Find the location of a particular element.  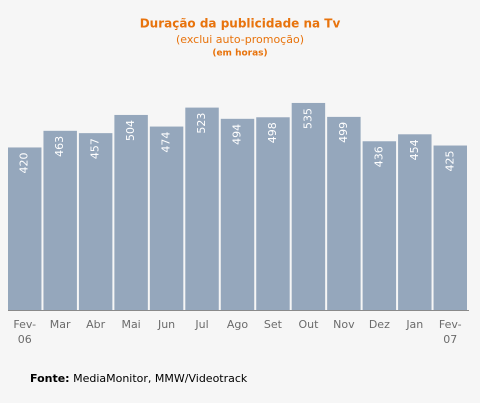

value-label: 454 is located at coordinates (414, 149).